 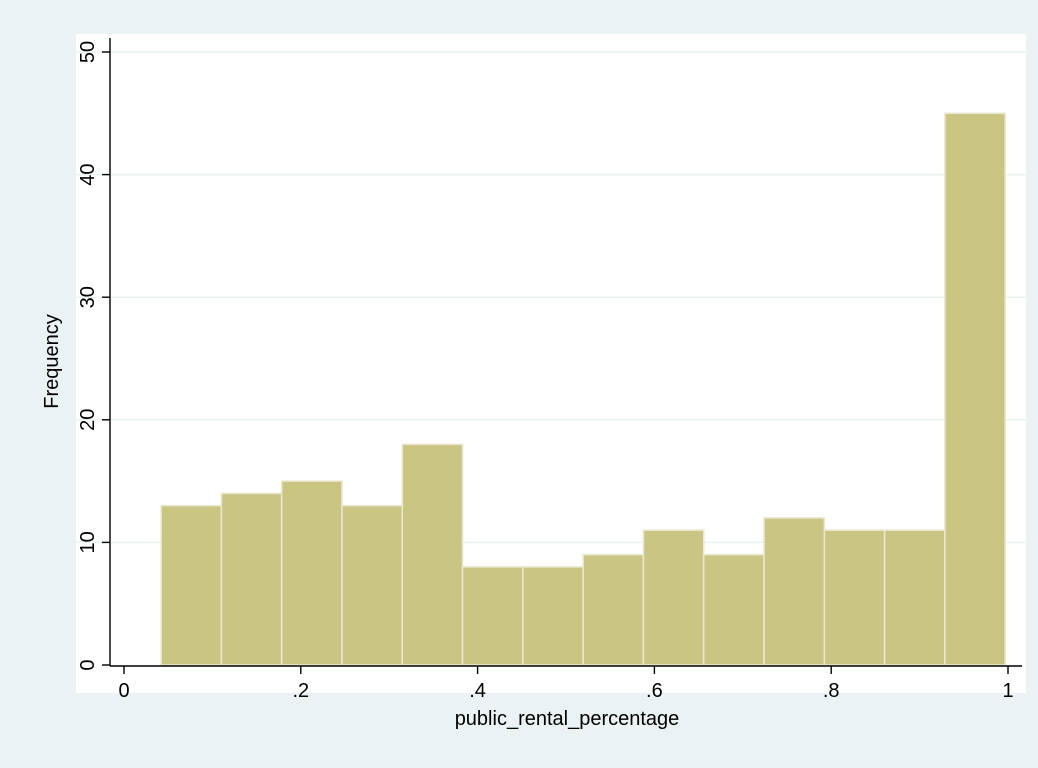 I want to click on x-axis-title: public_rental_percentage, so click(x=567, y=719).